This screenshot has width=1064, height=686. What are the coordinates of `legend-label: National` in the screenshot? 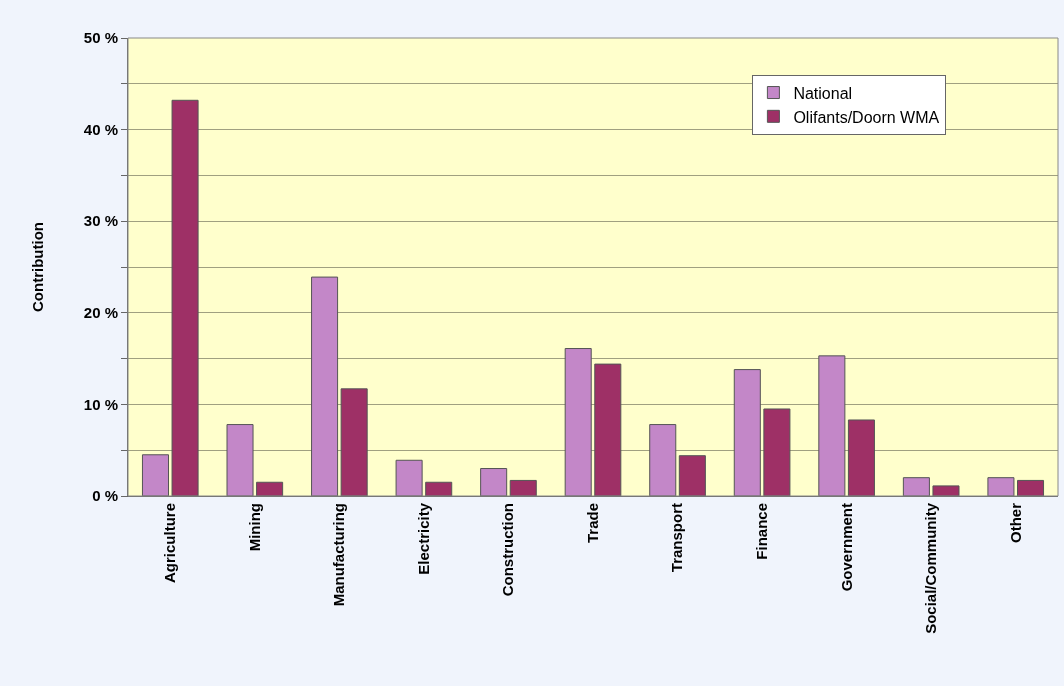 It's located at (823, 93).